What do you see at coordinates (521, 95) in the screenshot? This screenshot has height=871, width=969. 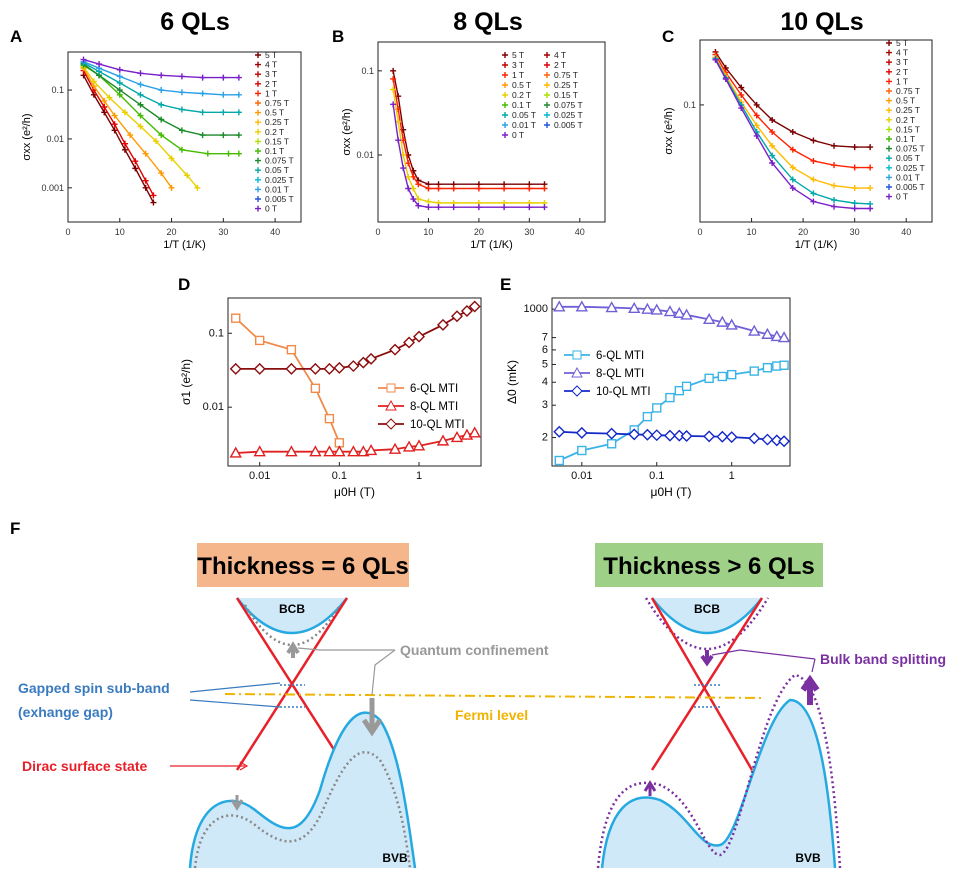 I see `legend-label: 0.2 T` at bounding box center [521, 95].